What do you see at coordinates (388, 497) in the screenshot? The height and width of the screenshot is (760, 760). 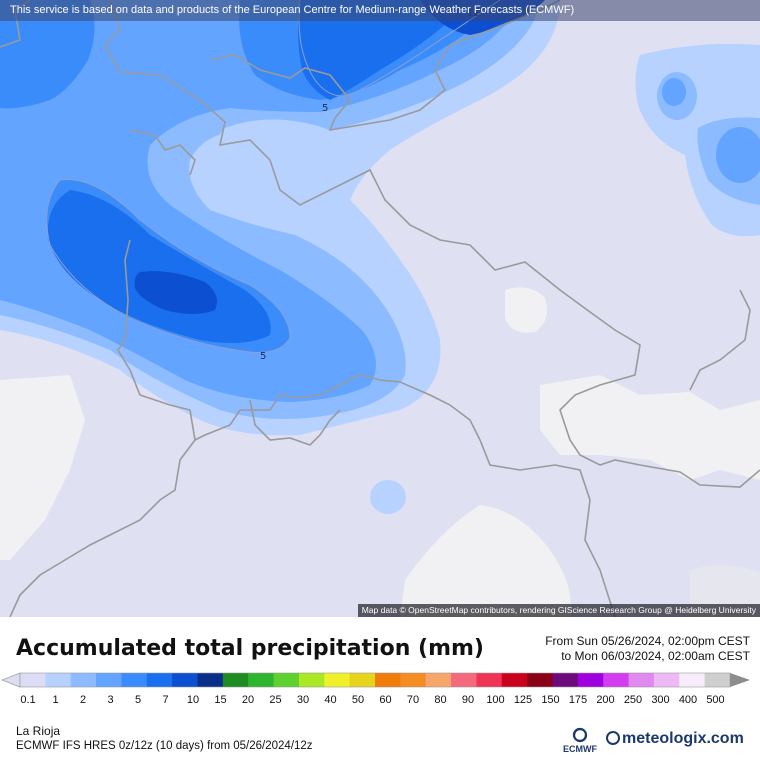 I see `precip-1mm-spot` at bounding box center [388, 497].